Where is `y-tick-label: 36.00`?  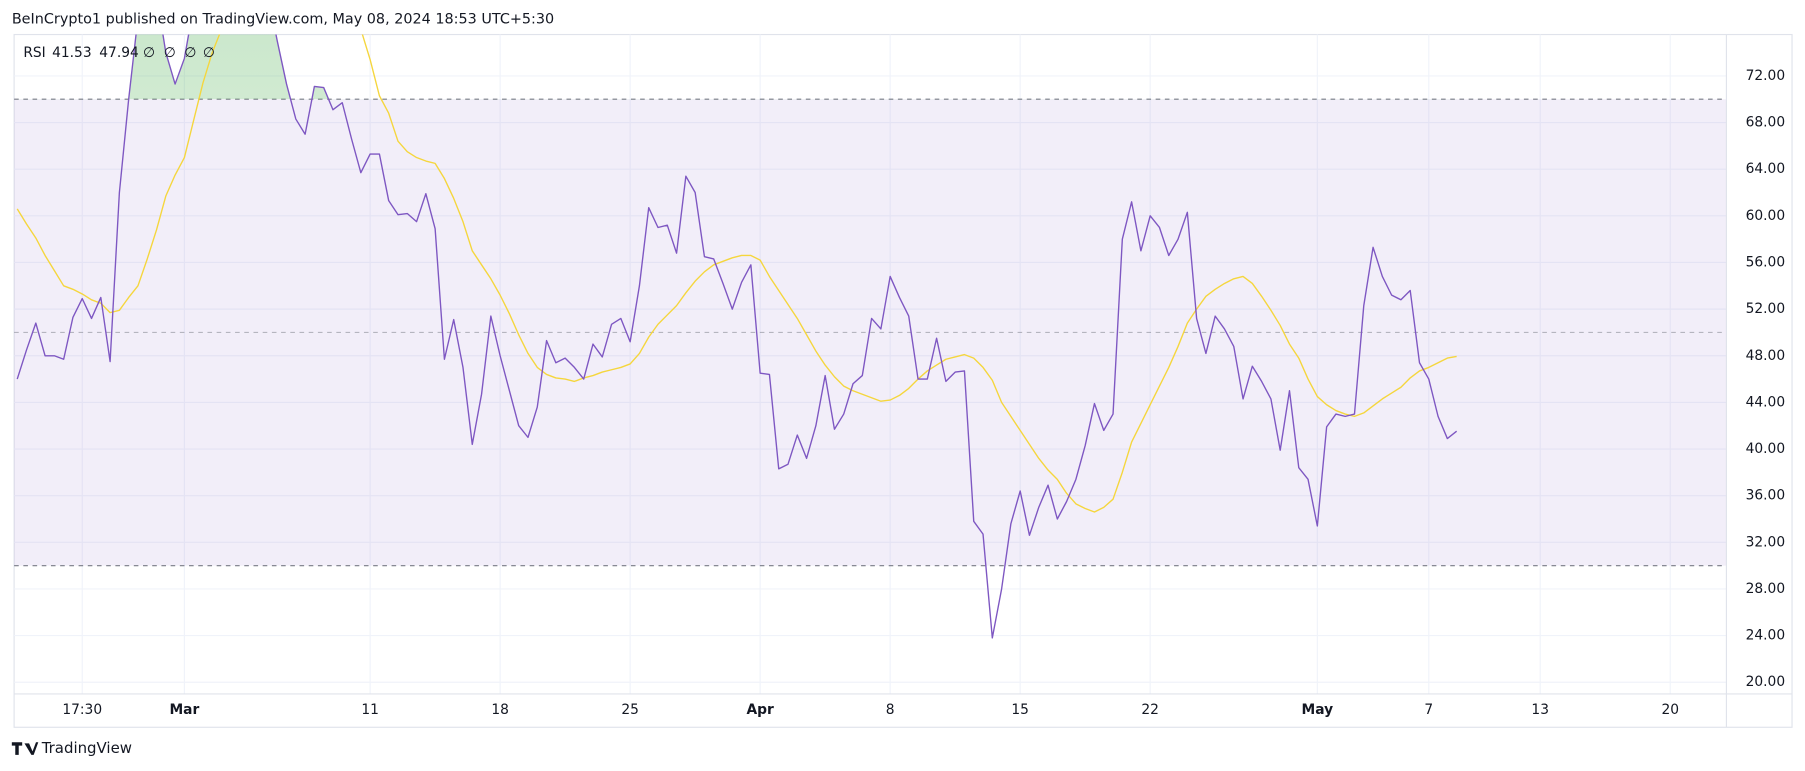
y-tick-label: 36.00 is located at coordinates (1766, 496).